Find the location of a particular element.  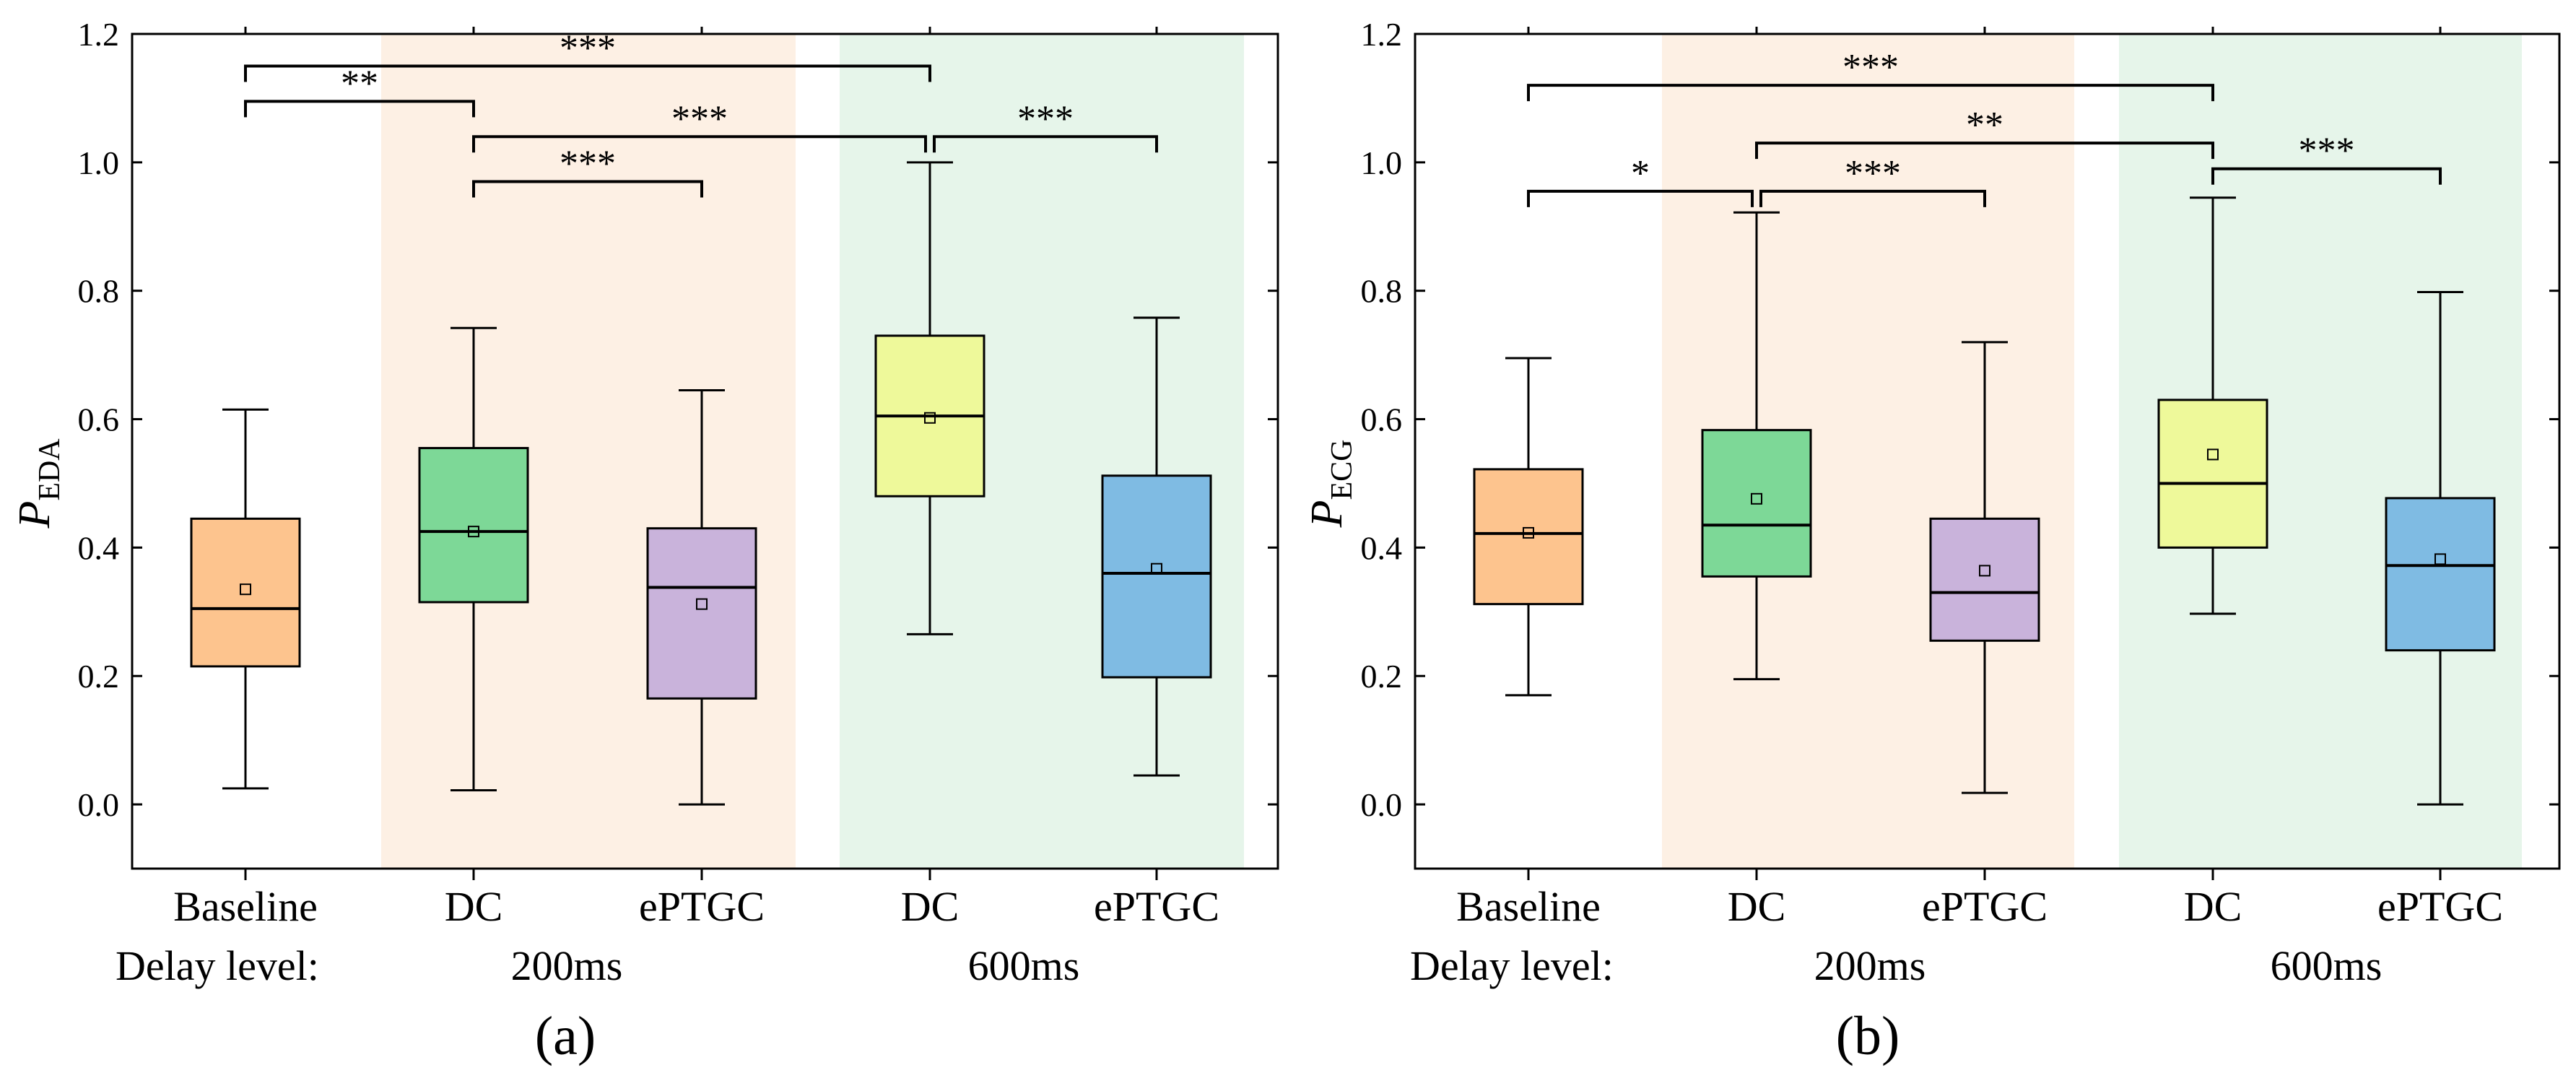

y-axis-label-sub: ECG is located at coordinates (1342, 470).